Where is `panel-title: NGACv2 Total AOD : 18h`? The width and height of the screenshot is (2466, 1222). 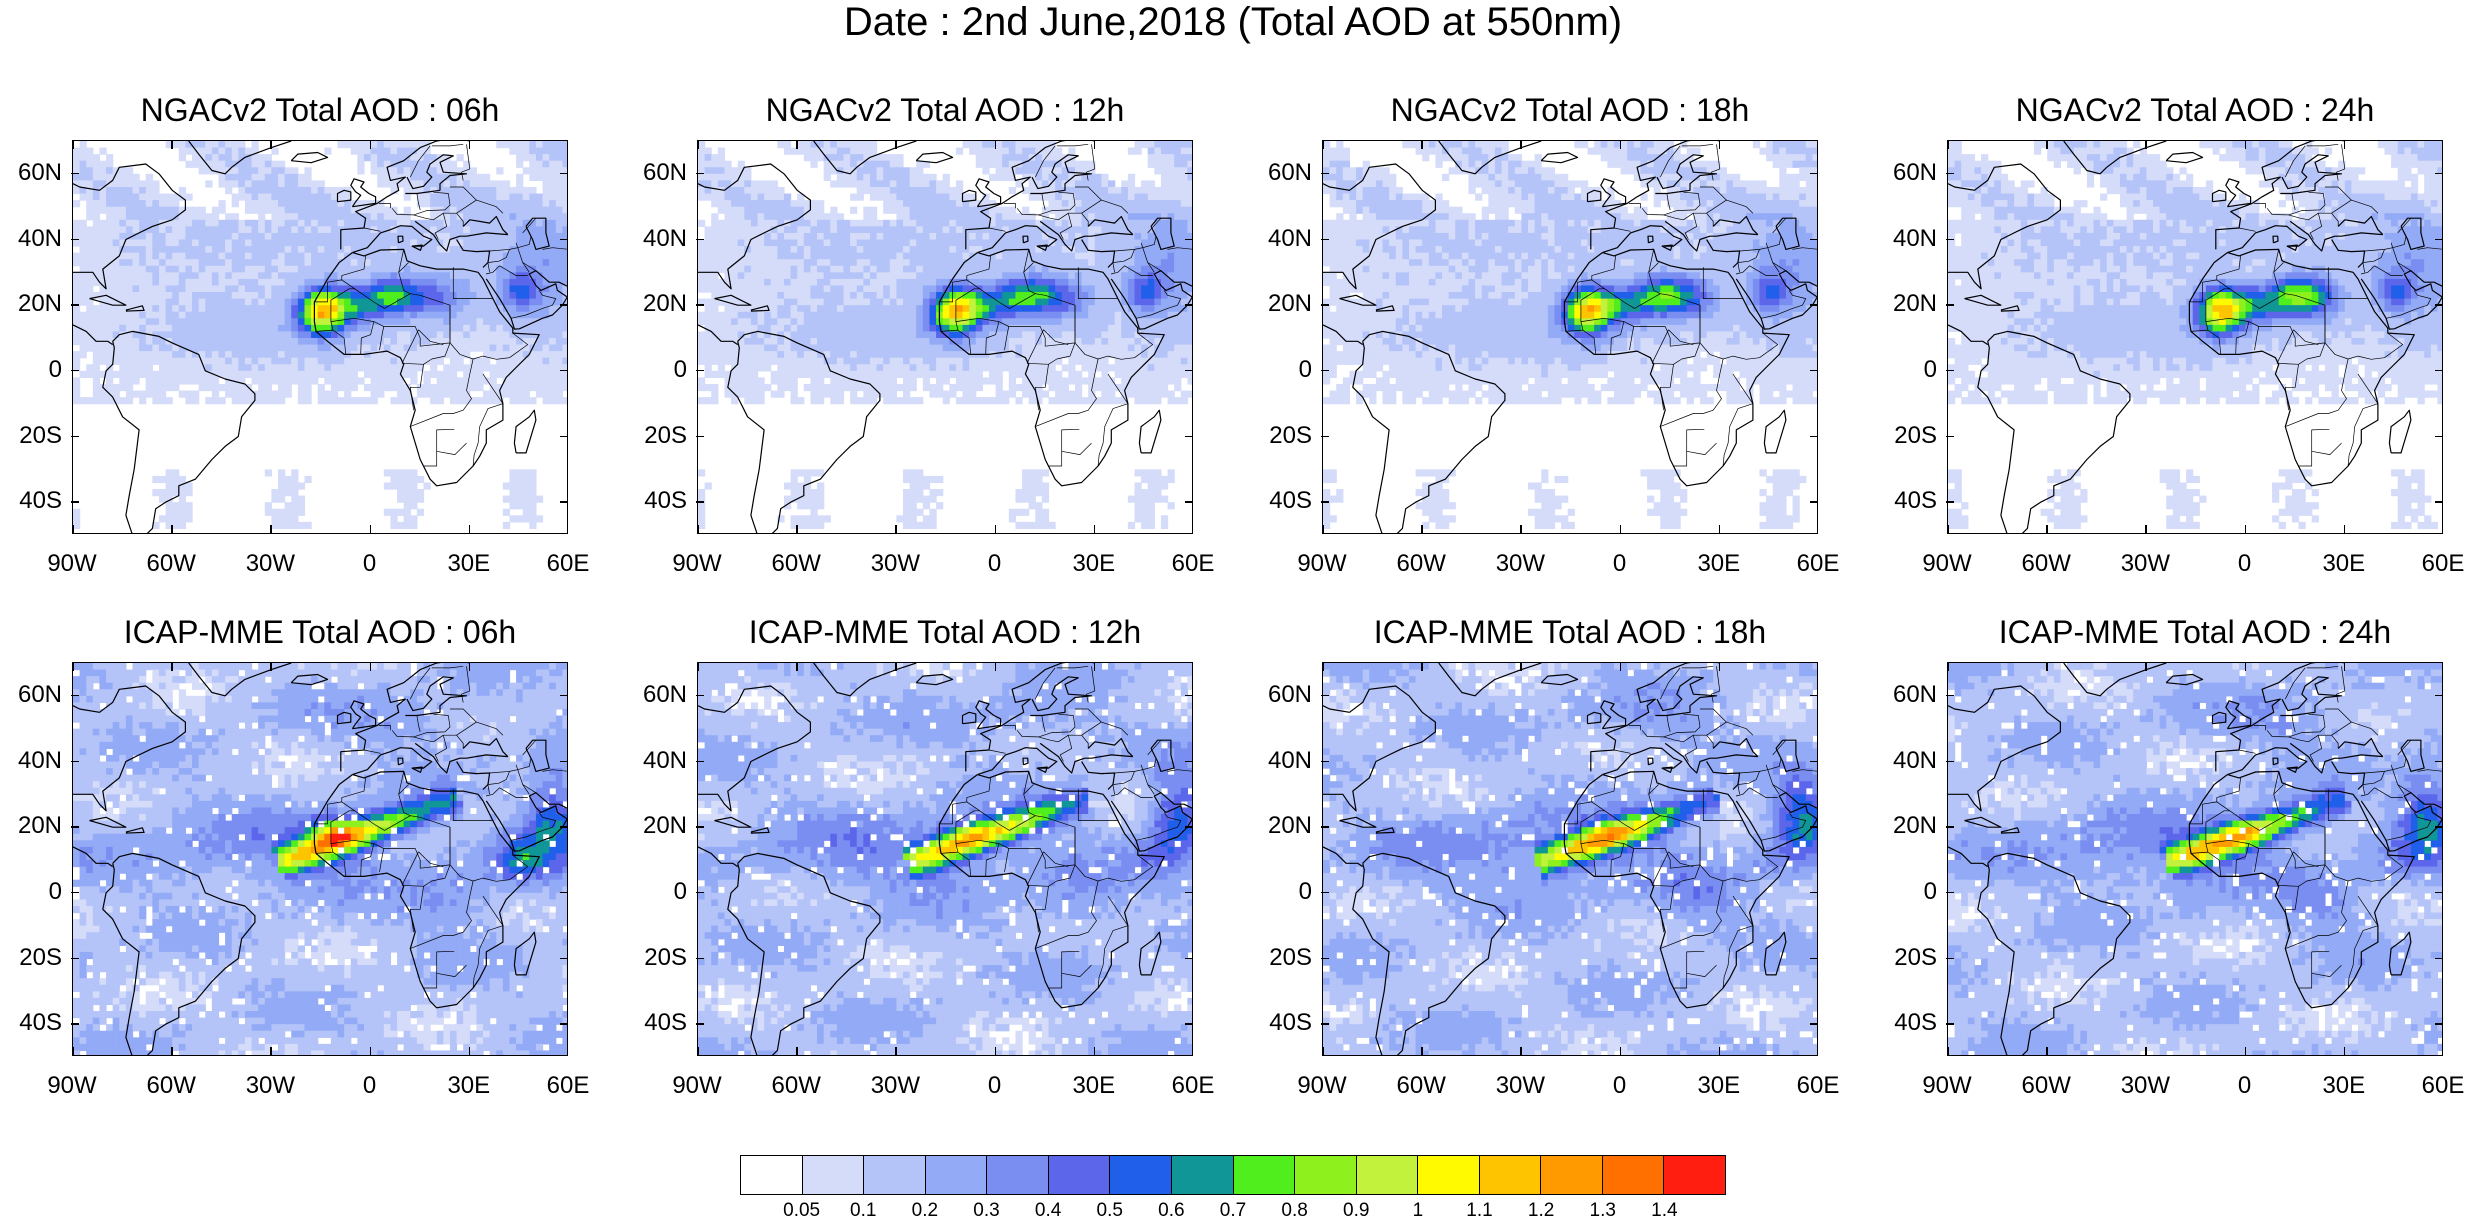 panel-title: NGACv2 Total AOD : 18h is located at coordinates (1570, 110).